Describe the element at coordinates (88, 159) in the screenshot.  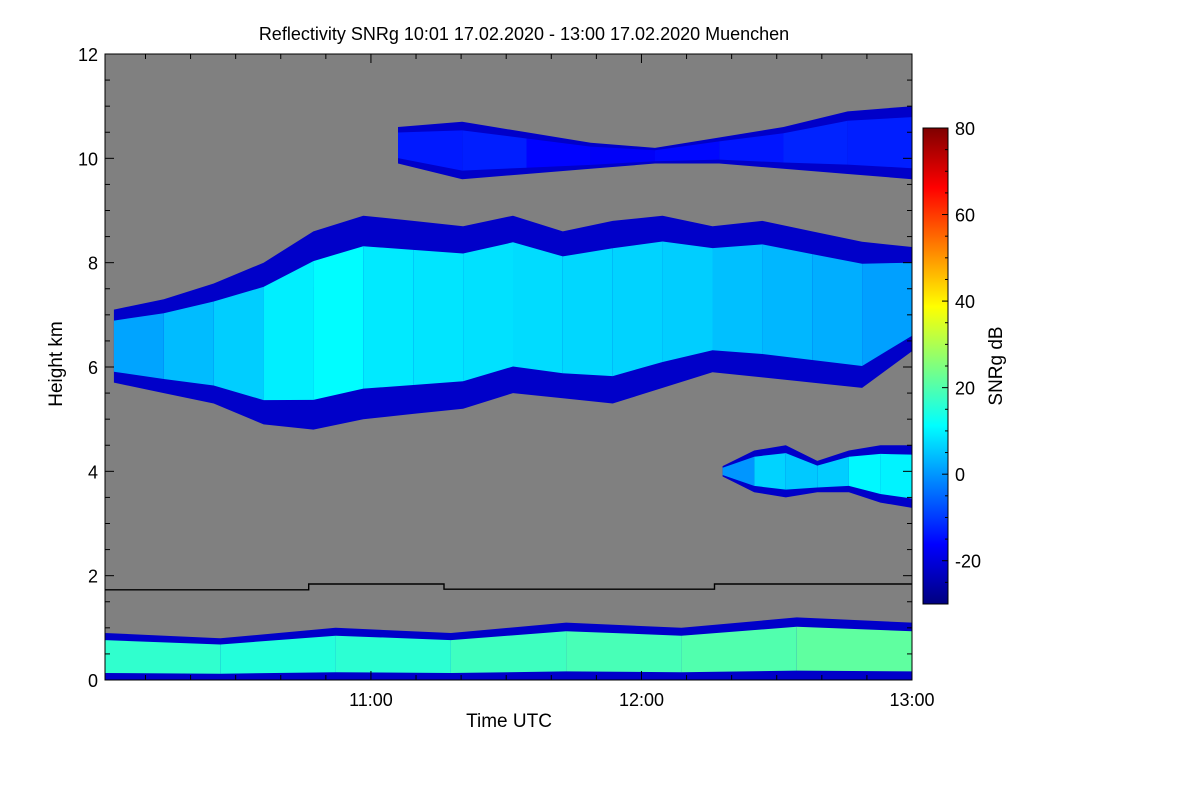
I see `y-tick-label: 10` at that location.